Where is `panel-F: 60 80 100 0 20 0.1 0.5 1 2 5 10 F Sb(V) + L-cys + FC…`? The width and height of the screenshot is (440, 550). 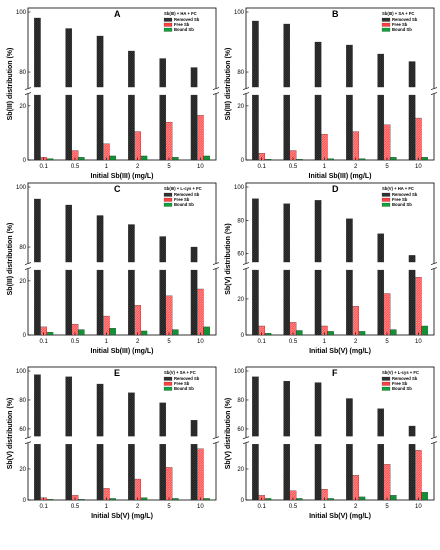
panel-F: 60 80 100 0 20 0.1 0.5 1 2 5 10 F Sb(V) + L-cys + FC… is located at coordinates (331, 443).